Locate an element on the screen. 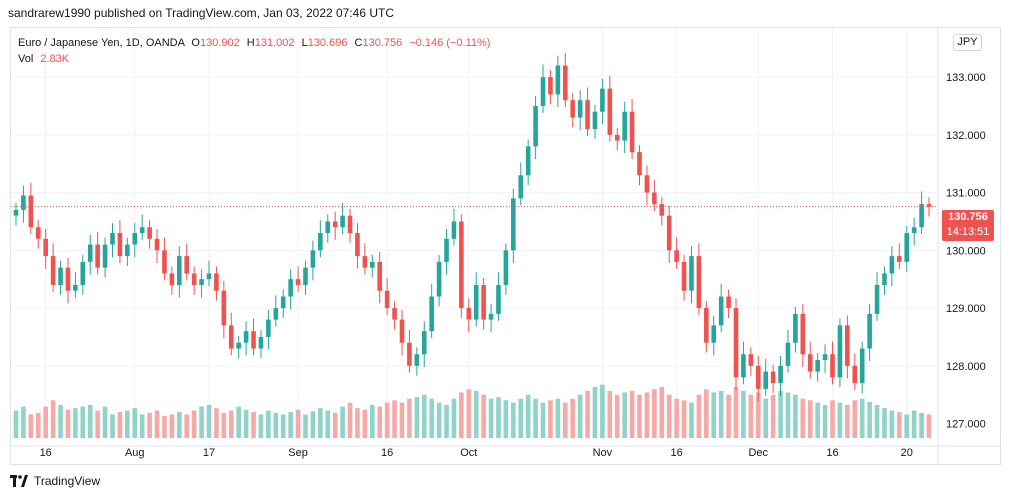  x-tick-label: Aug is located at coordinates (135, 453).